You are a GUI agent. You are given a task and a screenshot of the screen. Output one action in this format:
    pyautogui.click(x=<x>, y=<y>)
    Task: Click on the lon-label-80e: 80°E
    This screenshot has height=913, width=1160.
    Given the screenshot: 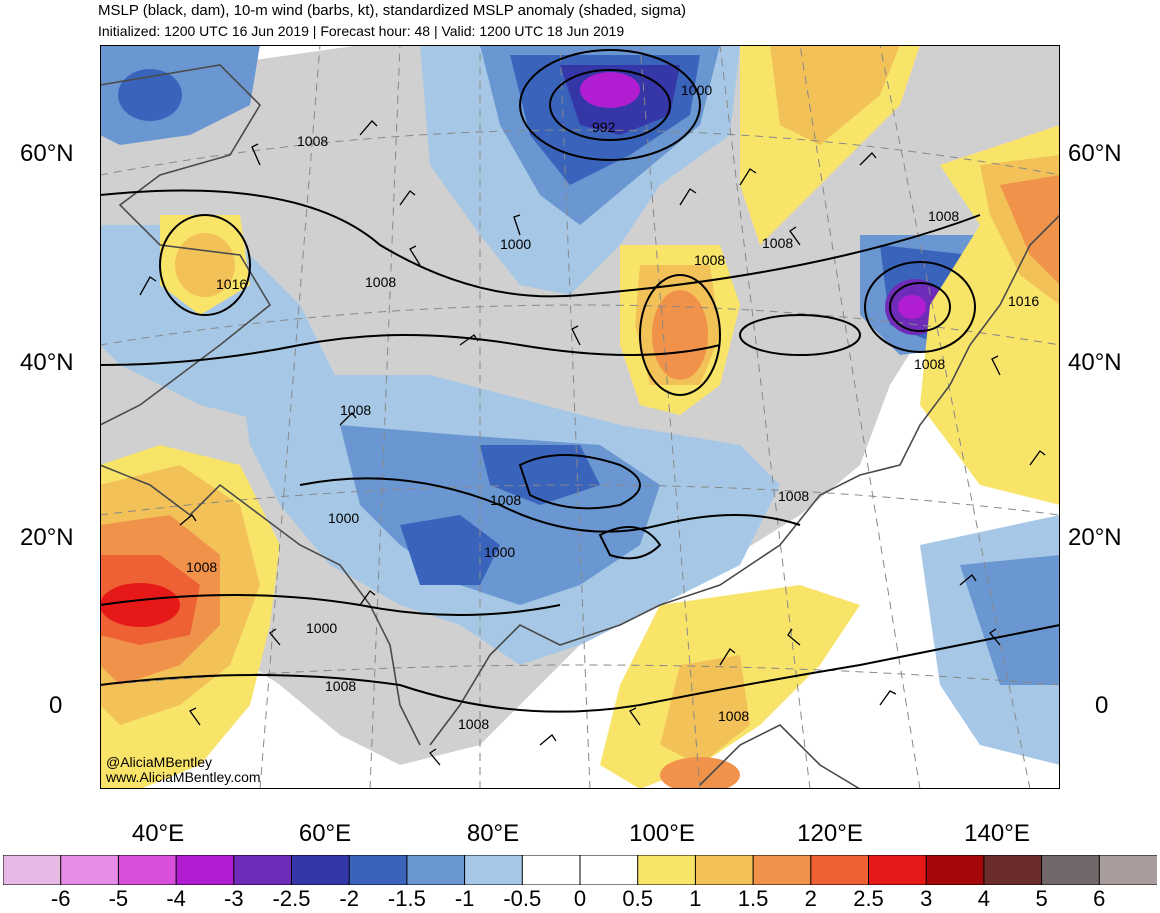 What is the action you would take?
    pyautogui.click(x=493, y=833)
    